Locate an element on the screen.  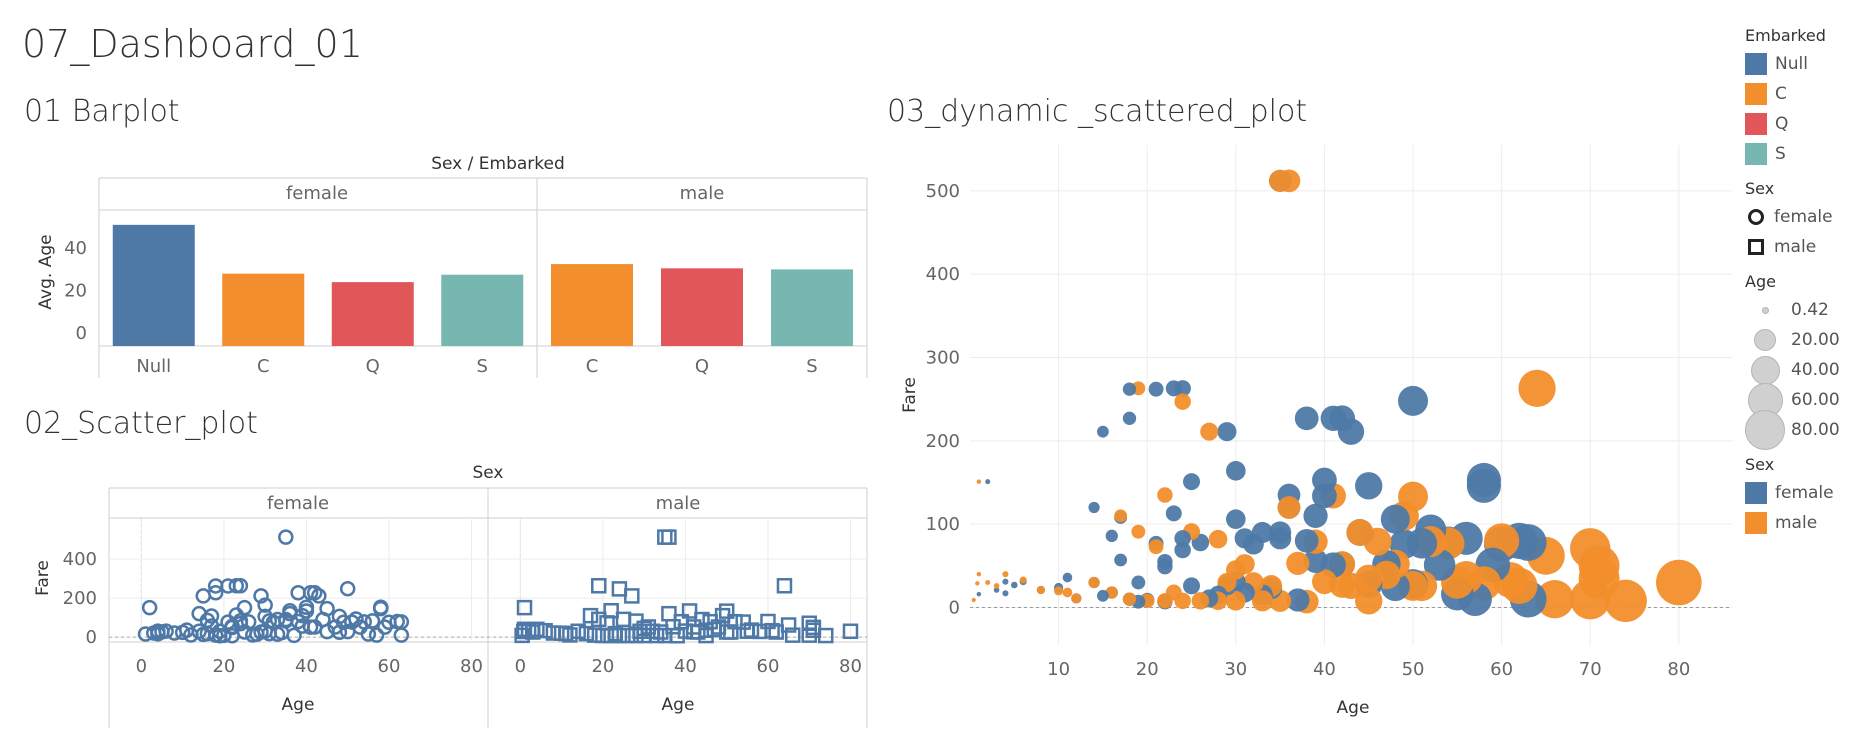
dynamic-scatter-y-axis-title: Fare is located at coordinates (910, 395).